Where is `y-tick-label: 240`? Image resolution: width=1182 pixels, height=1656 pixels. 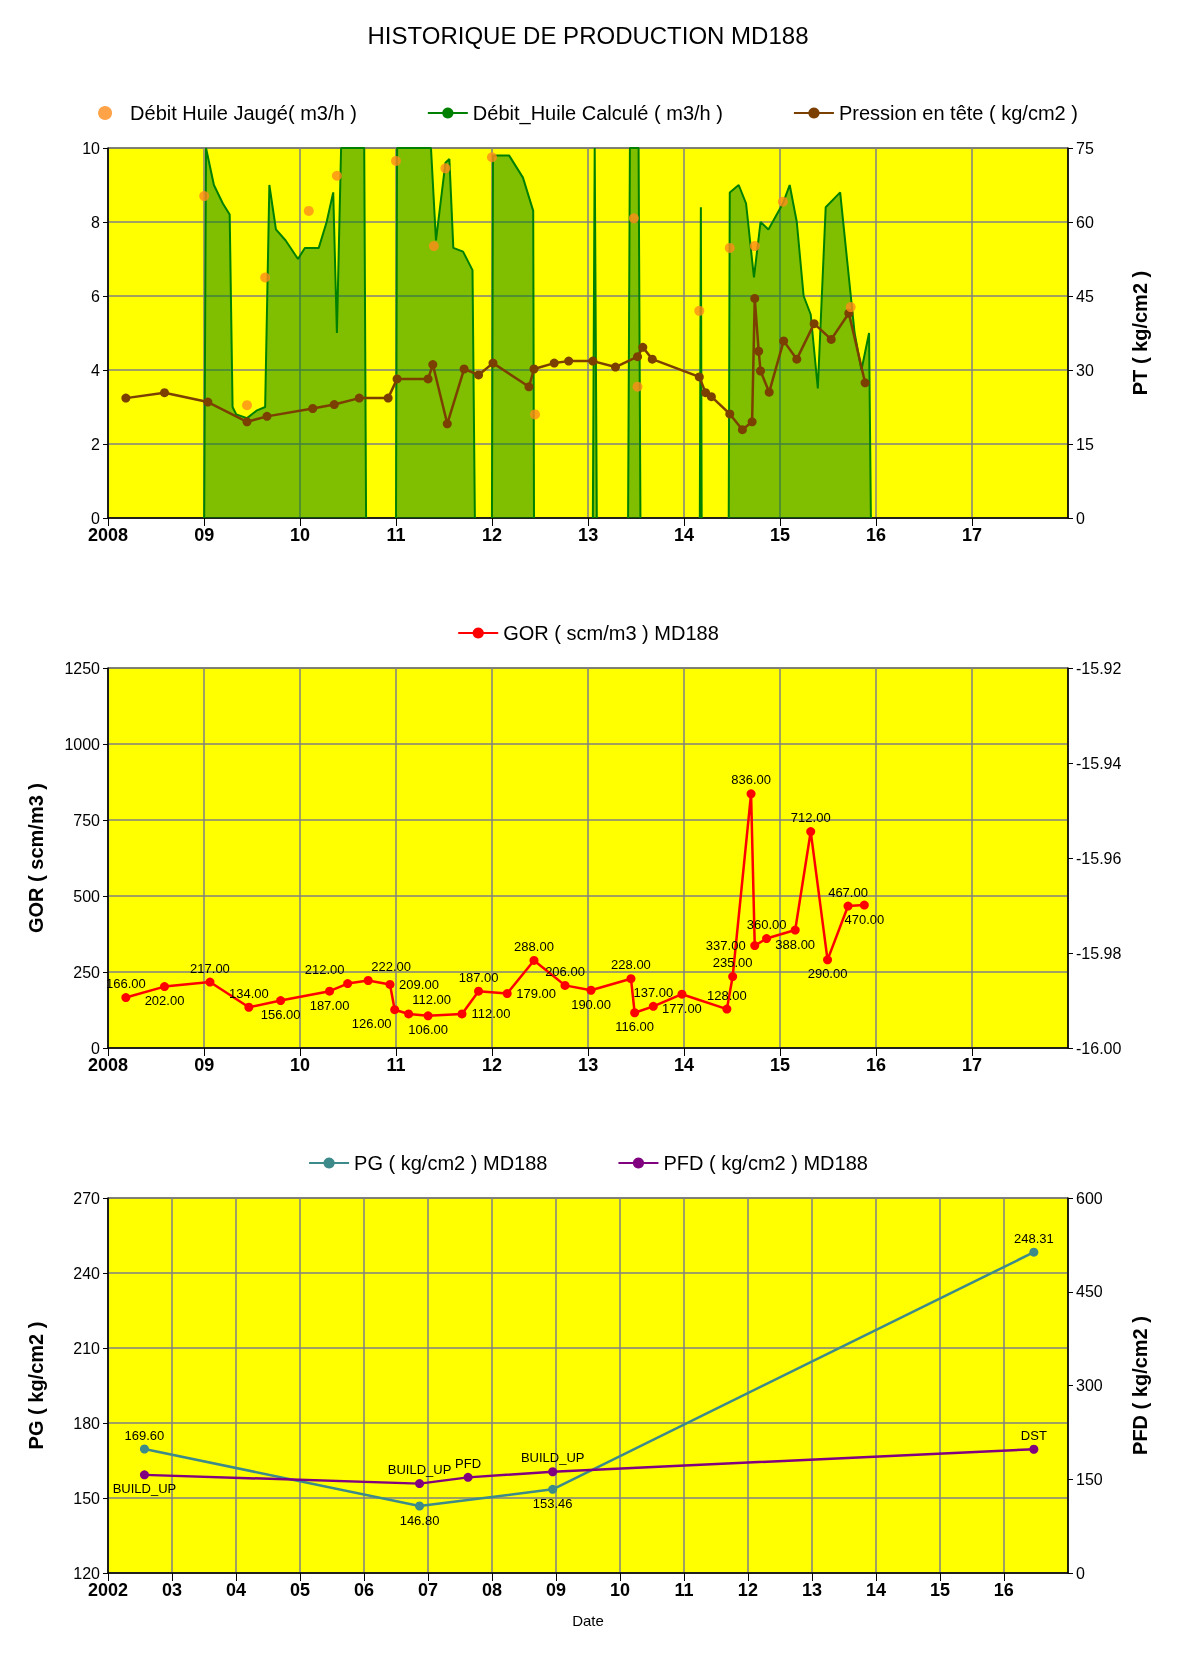
y-tick-label: 240 is located at coordinates (87, 1273).